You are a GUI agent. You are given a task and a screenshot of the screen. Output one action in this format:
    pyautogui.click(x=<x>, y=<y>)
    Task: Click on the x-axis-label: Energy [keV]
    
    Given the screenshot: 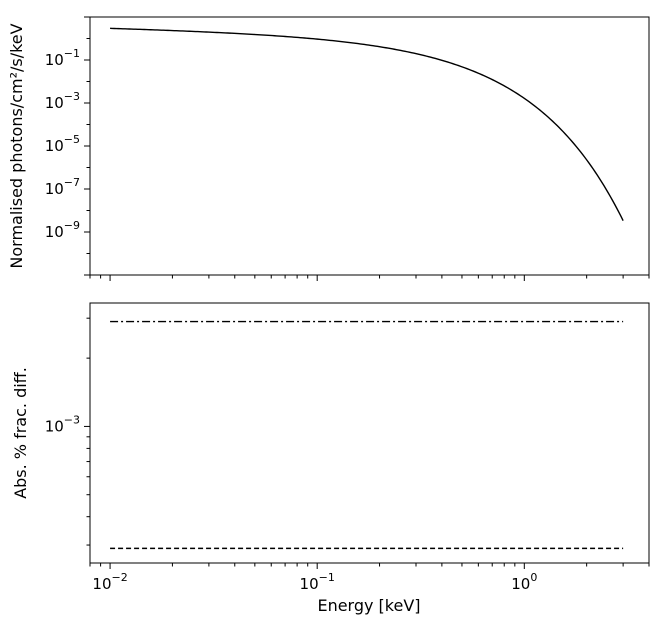 What is the action you would take?
    pyautogui.click(x=368, y=605)
    